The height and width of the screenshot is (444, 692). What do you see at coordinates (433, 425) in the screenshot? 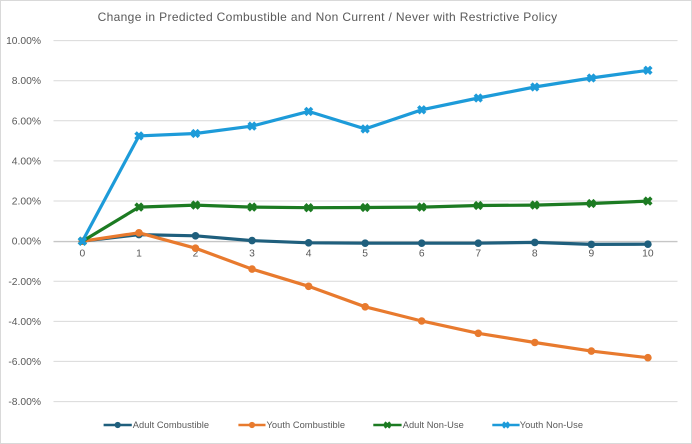
I see `svg-text: Adult Non-Use` at bounding box center [433, 425].